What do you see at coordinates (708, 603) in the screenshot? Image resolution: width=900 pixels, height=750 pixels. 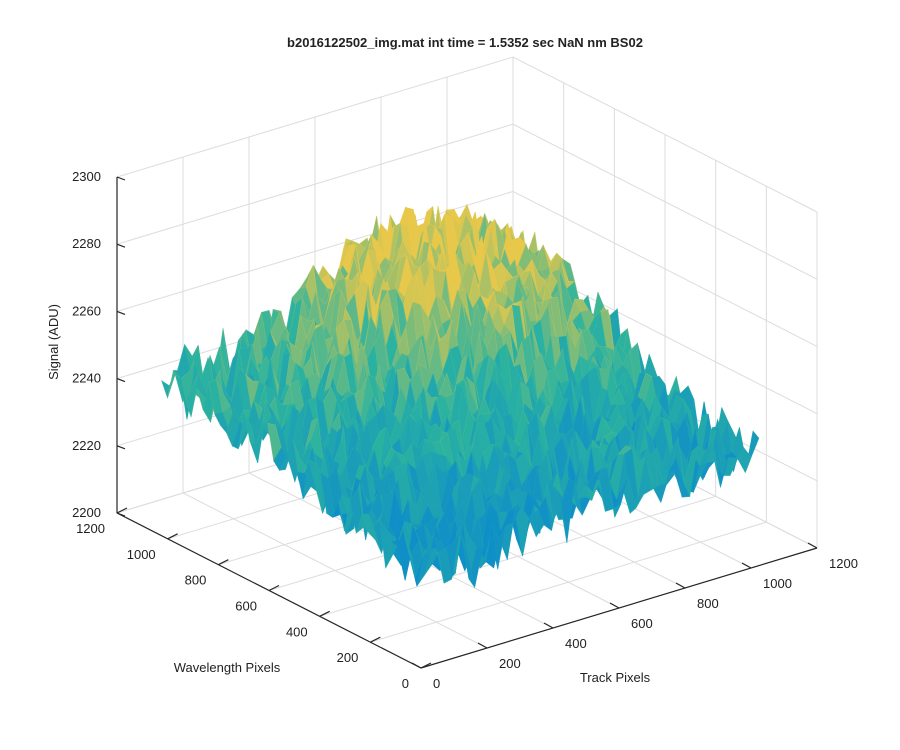 I see `x-tick-label: 800` at bounding box center [708, 603].